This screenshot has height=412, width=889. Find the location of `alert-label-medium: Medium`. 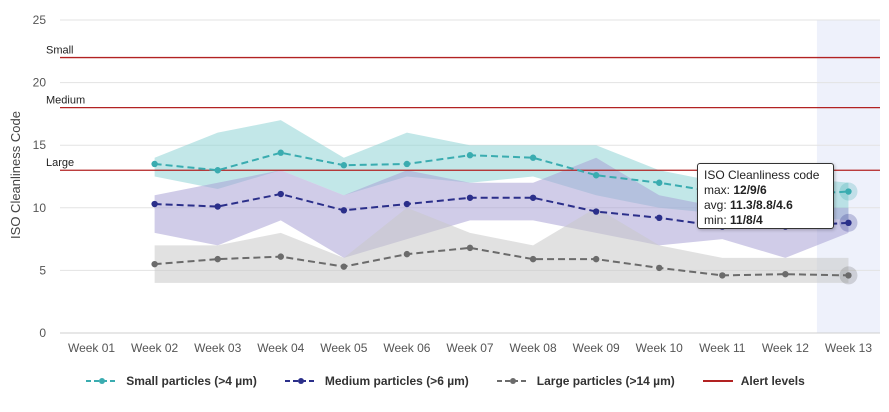

alert-label-medium: Medium is located at coordinates (65, 101).